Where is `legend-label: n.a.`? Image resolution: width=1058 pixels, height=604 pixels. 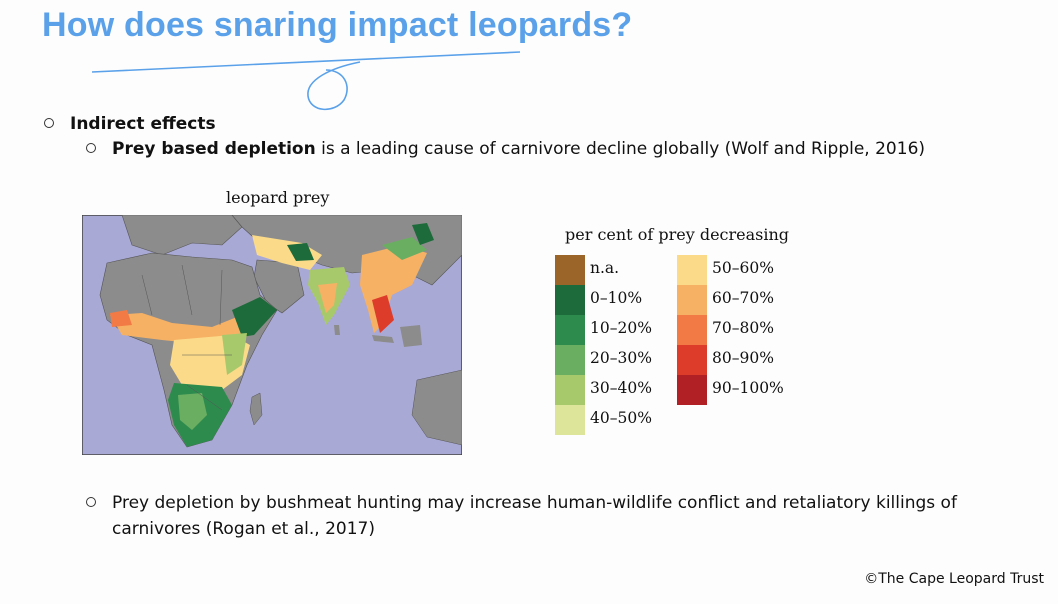 legend-label: n.a. is located at coordinates (605, 268).